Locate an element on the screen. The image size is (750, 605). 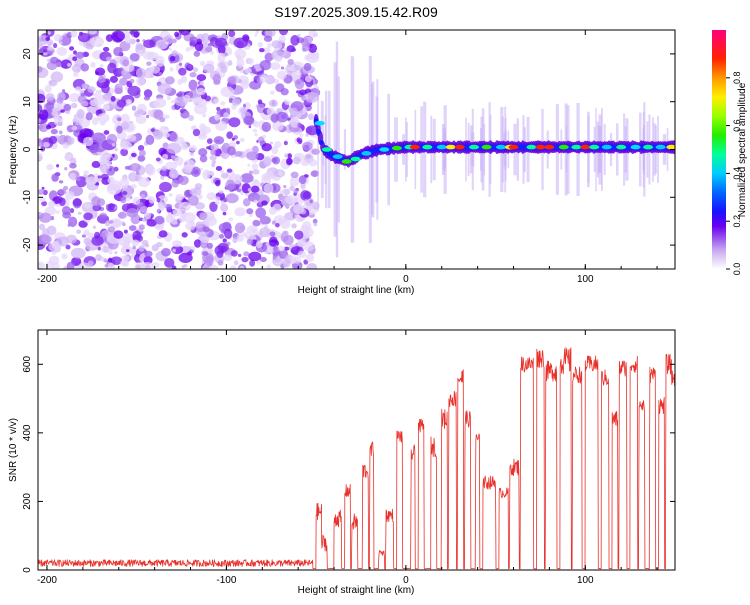
spectrogram-xtick-label: -200 is located at coordinates (47, 279).